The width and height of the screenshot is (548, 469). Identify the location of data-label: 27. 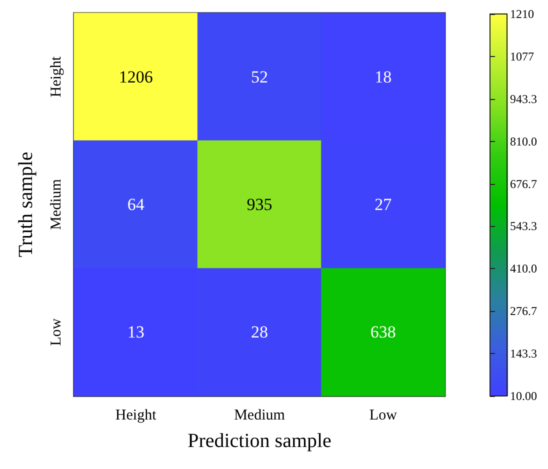
(383, 204).